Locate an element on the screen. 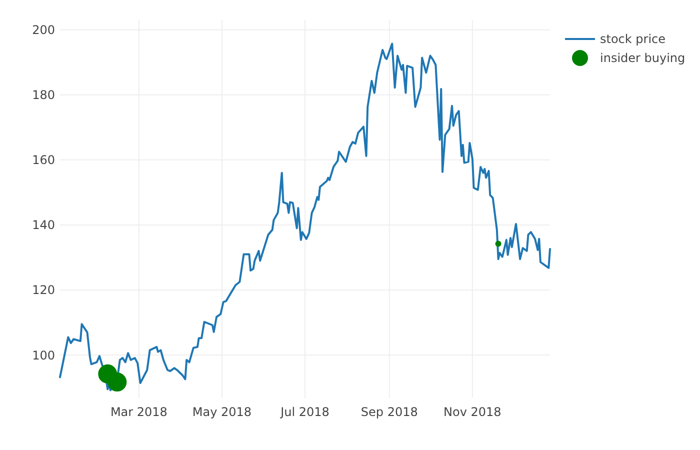 The width and height of the screenshot is (700, 450). y-tick-label: 160 is located at coordinates (43, 160).